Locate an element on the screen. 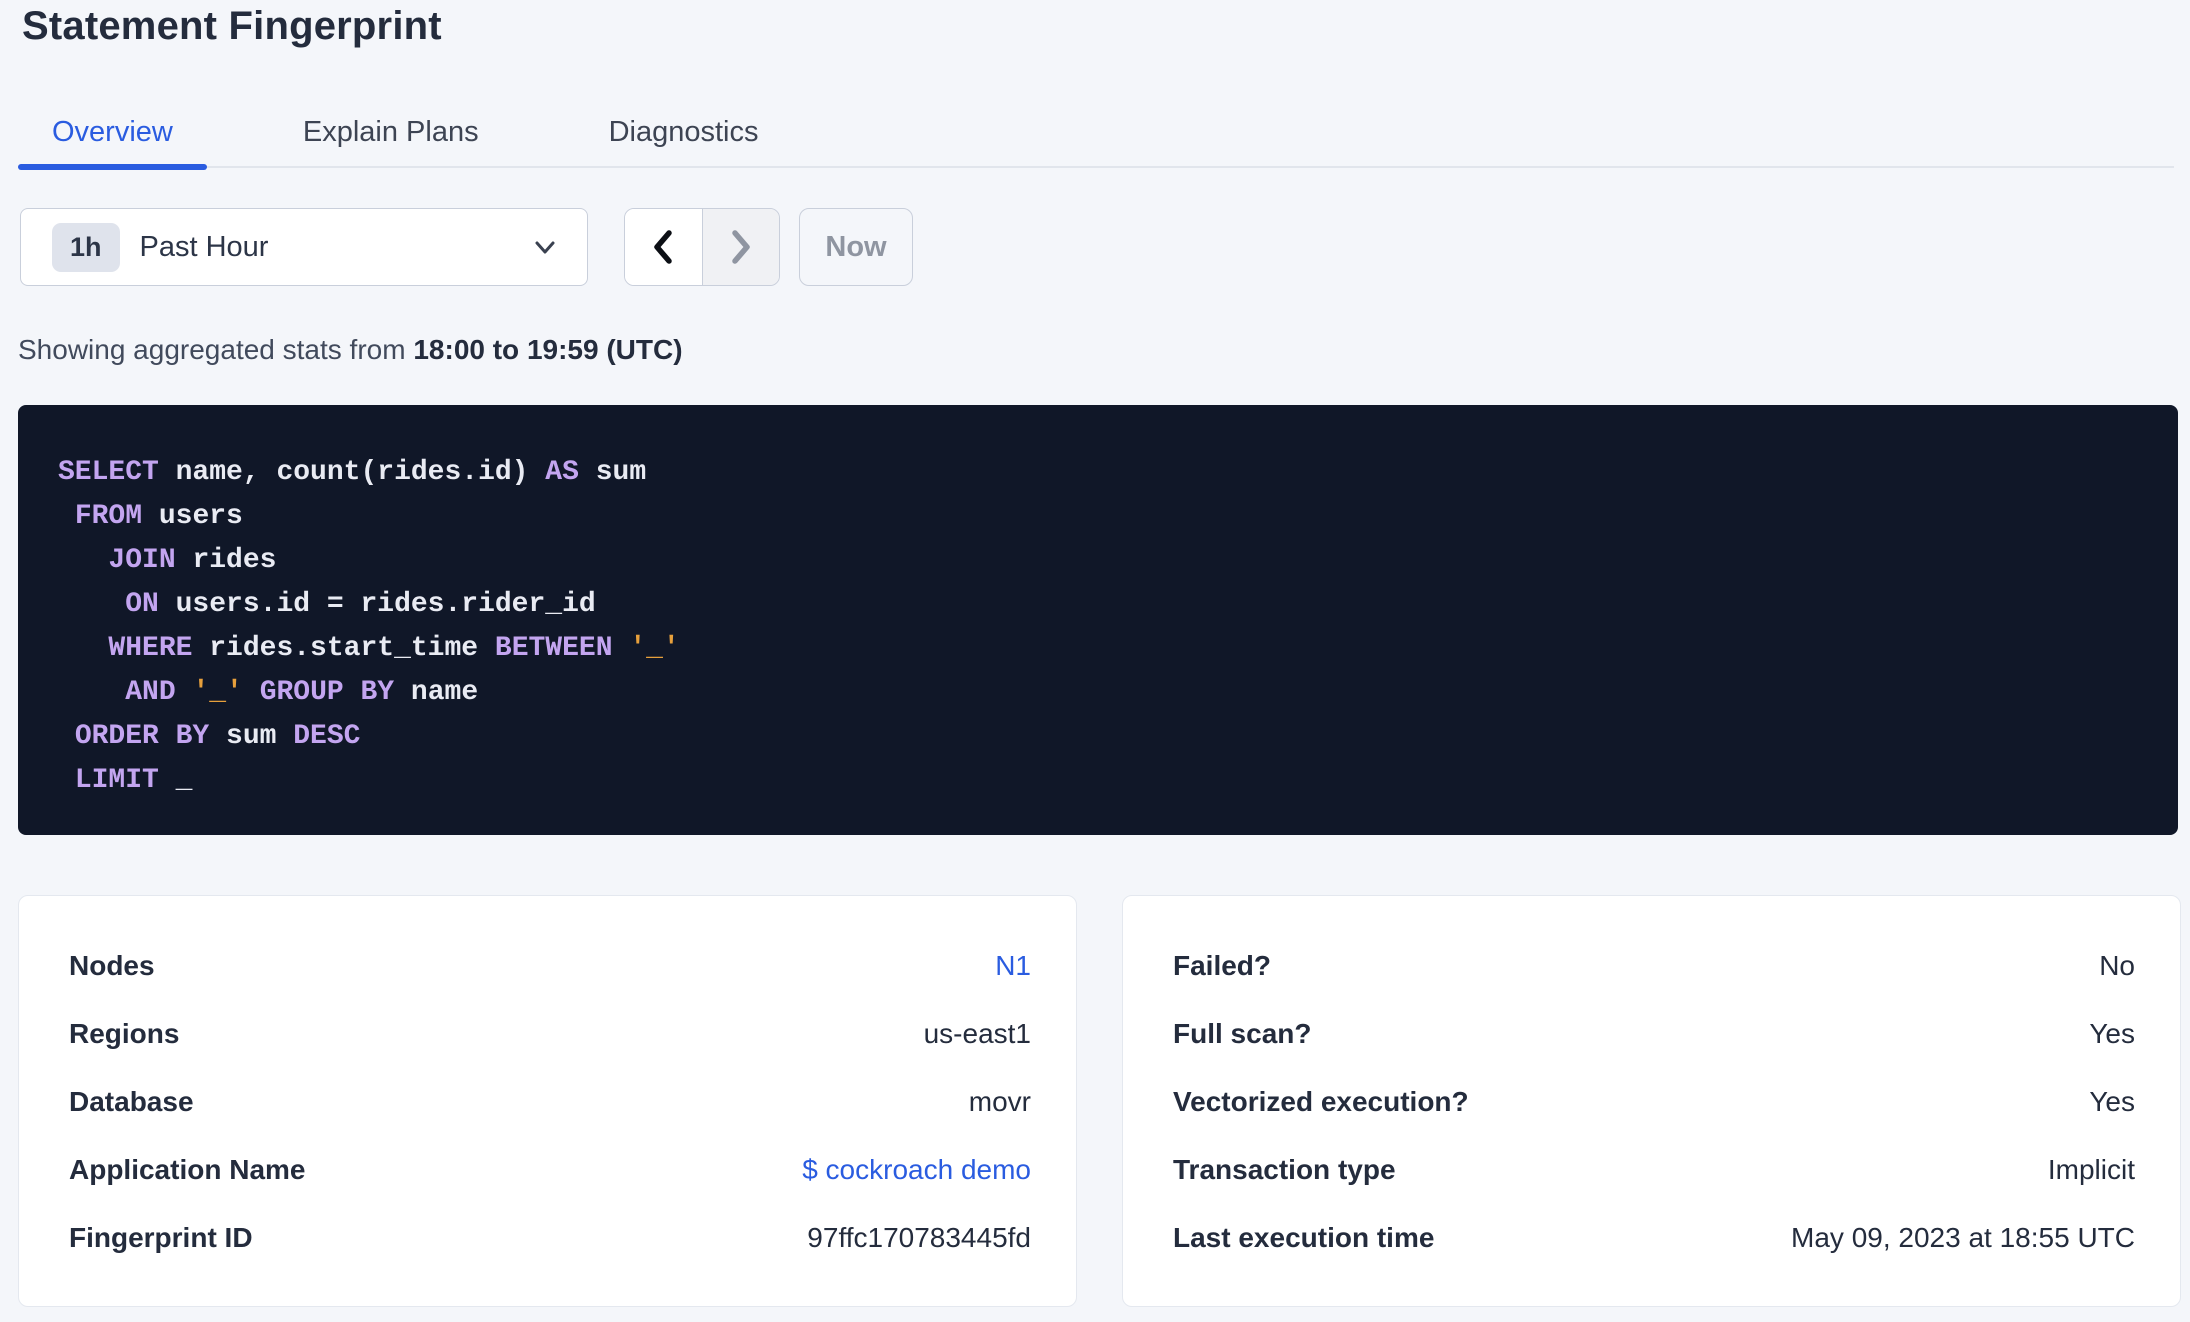  row-value: May 09, 2023 at 18:55 UTC is located at coordinates (1963, 1237).